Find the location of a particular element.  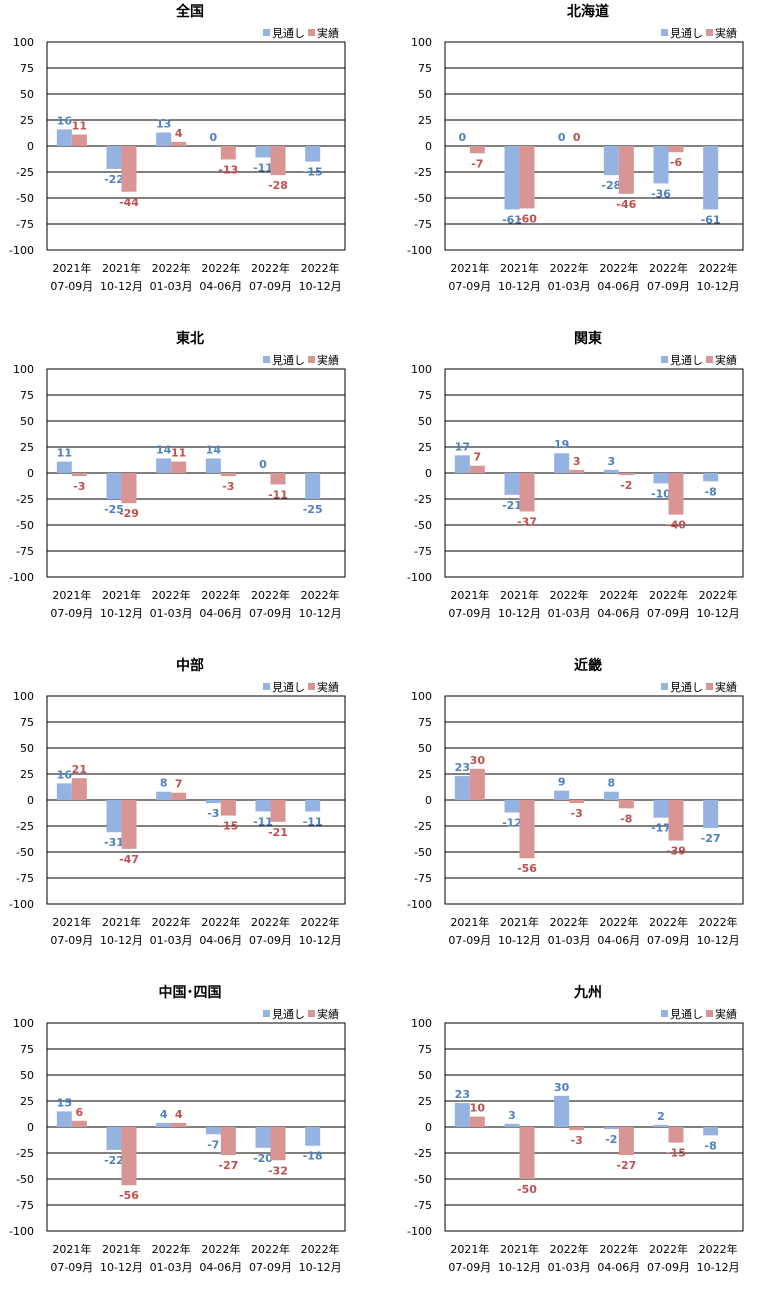

y-tick-label: 100 is located at coordinates (23, 42).